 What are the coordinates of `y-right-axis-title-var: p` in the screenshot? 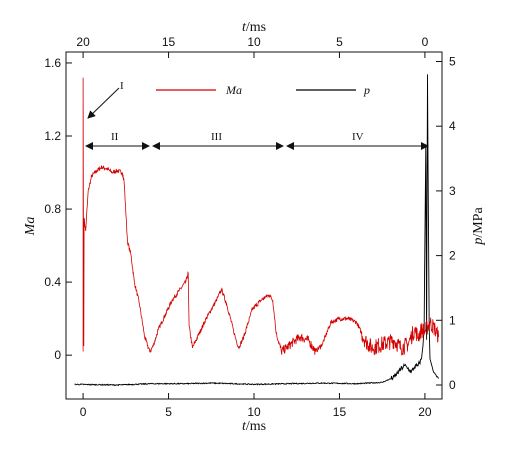 It's located at (478, 242).